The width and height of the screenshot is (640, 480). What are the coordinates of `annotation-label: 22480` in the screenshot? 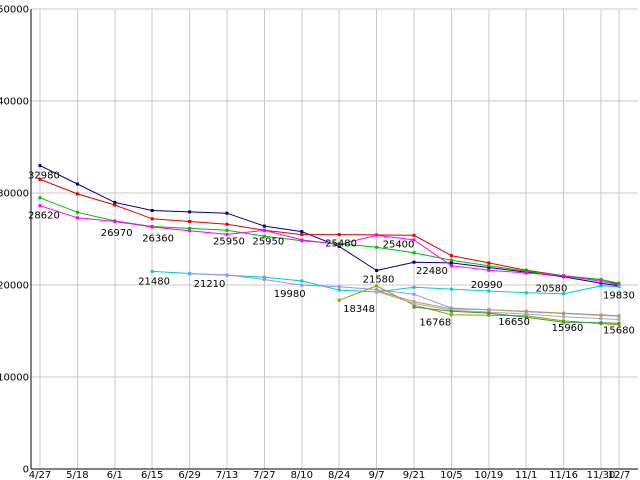 It's located at (432, 271).